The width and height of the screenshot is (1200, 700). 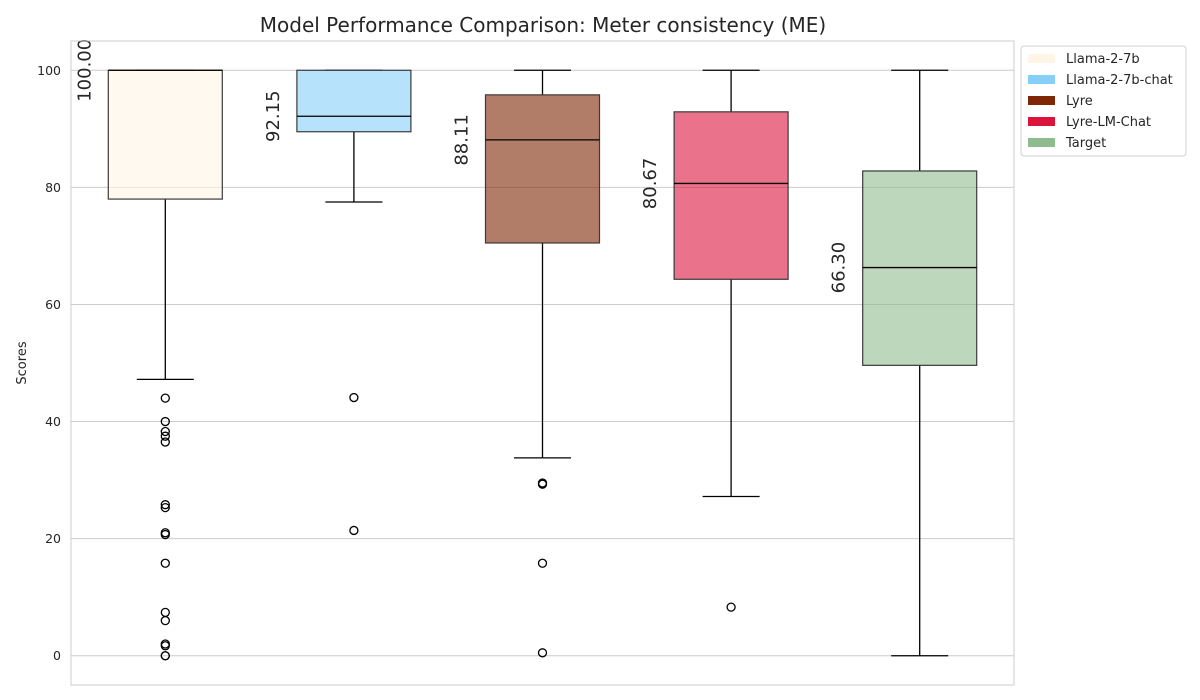 I want to click on y-tick-label: 80, so click(x=53, y=187).